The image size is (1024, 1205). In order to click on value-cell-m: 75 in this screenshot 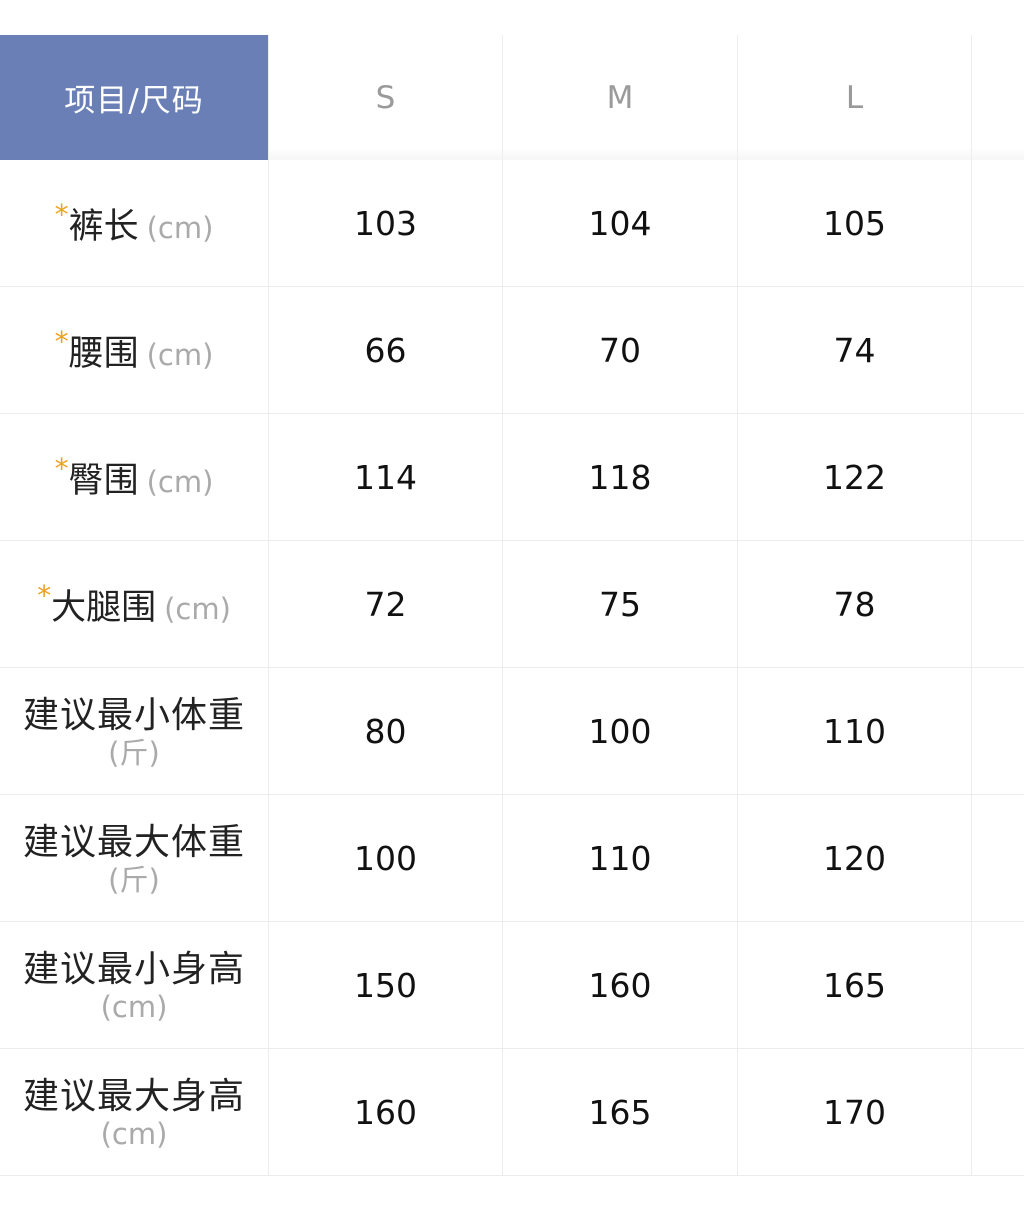, I will do `click(620, 604)`.